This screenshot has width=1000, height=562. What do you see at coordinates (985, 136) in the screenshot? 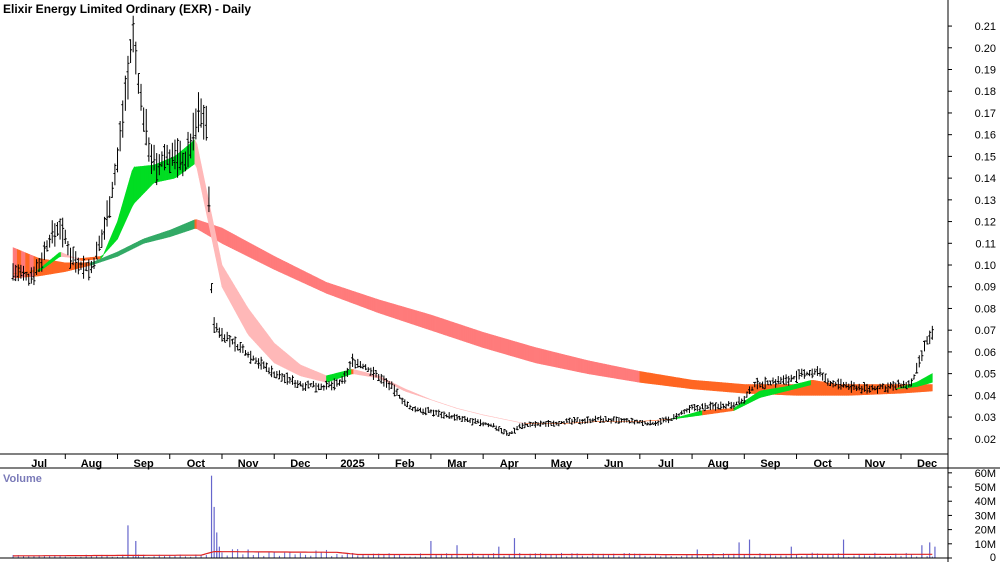
I see `price-tick-label: 0.16` at bounding box center [985, 136].